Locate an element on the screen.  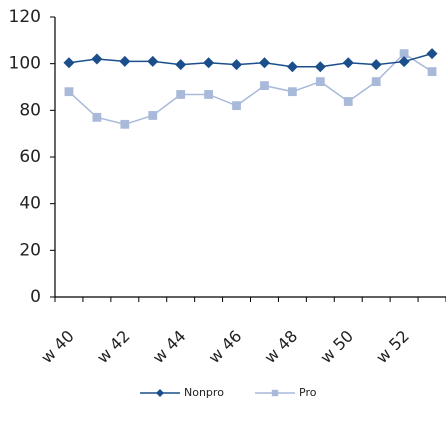
y-tick-label: 0 is located at coordinates (35, 297).